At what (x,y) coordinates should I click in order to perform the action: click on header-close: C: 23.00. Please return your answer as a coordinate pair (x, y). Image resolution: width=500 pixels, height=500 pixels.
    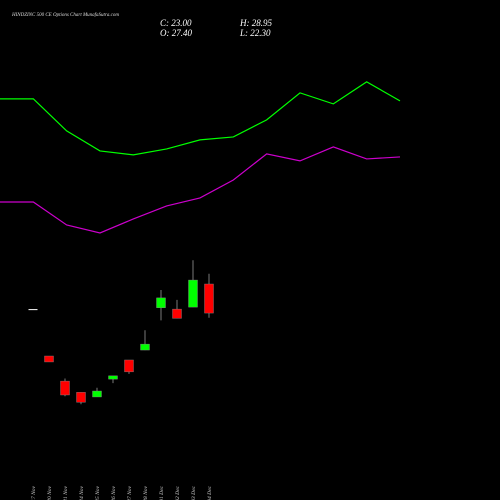
    Looking at the image, I should click on (176, 23).